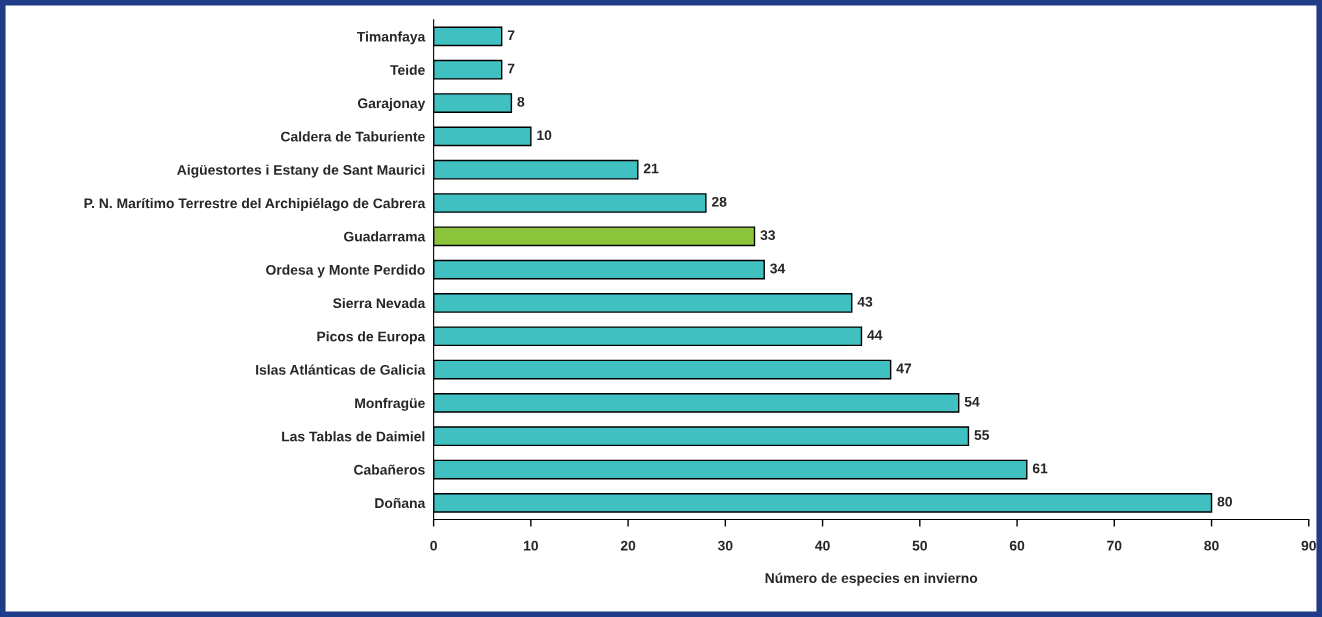 This screenshot has width=1322, height=617. Describe the element at coordinates (822, 545) in the screenshot. I see `x-tick-label: 40` at that location.